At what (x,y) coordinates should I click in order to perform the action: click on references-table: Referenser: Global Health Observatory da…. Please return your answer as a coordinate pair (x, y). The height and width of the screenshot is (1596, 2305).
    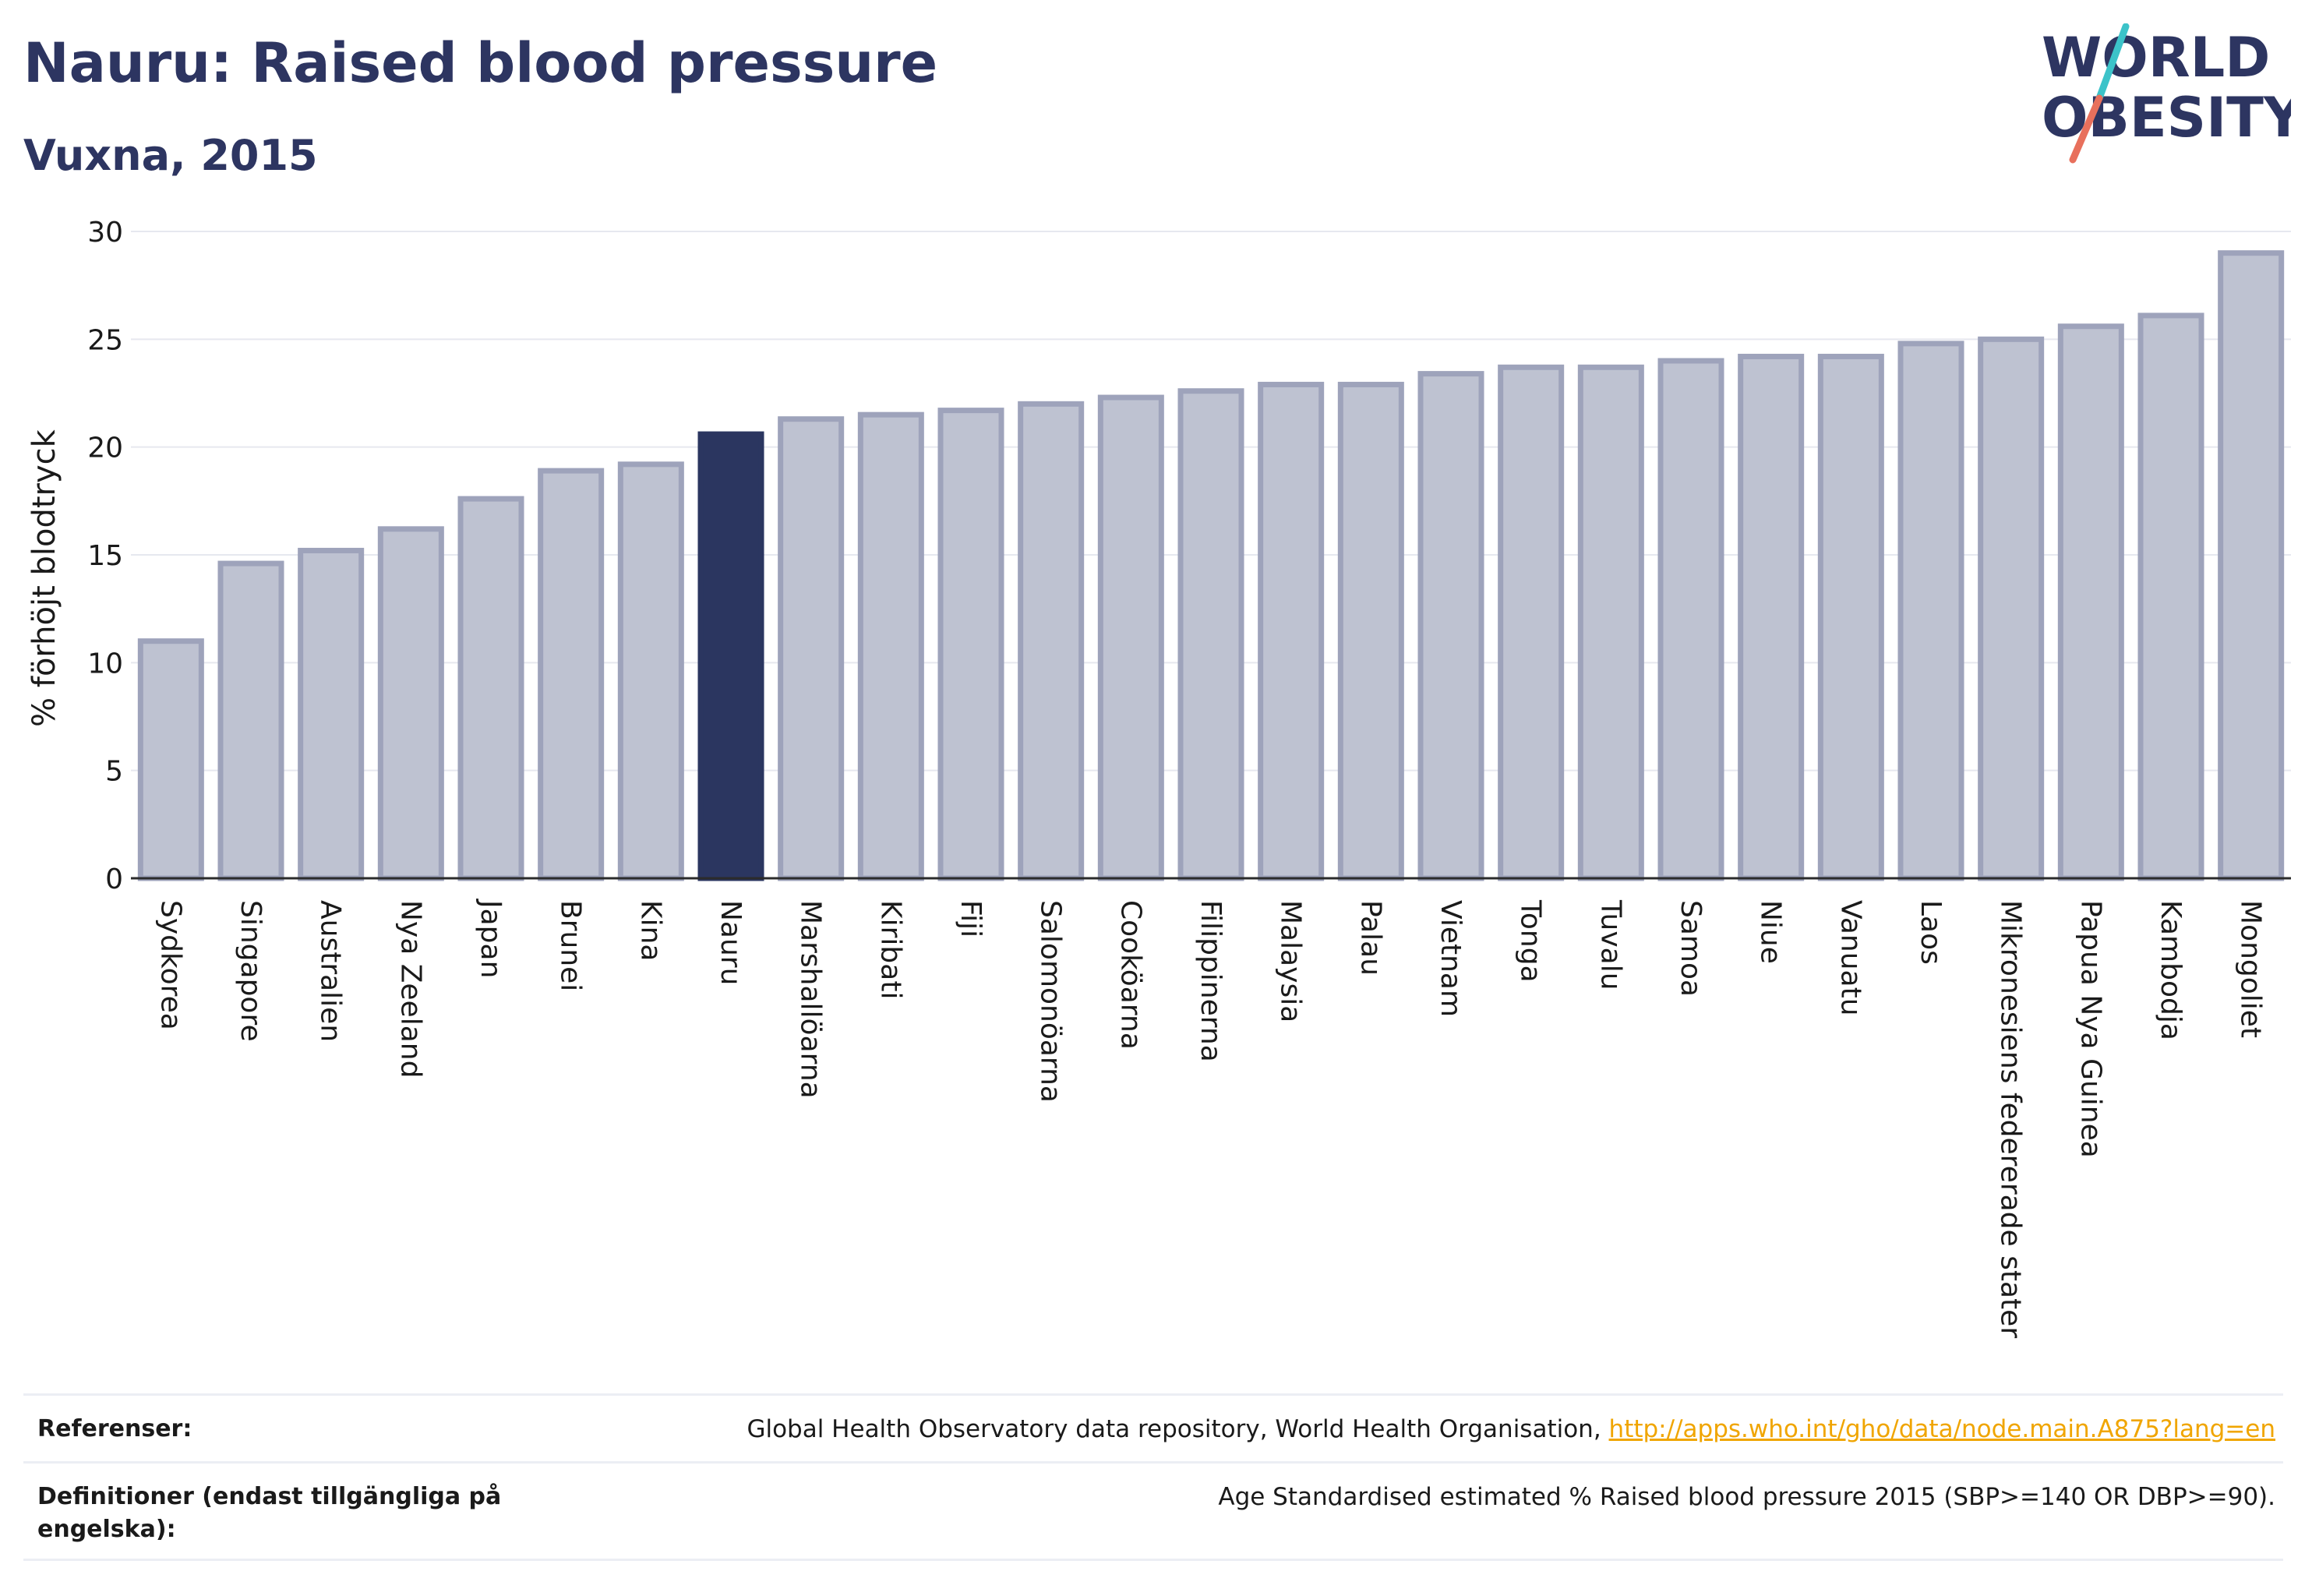
    Looking at the image, I should click on (1153, 1477).